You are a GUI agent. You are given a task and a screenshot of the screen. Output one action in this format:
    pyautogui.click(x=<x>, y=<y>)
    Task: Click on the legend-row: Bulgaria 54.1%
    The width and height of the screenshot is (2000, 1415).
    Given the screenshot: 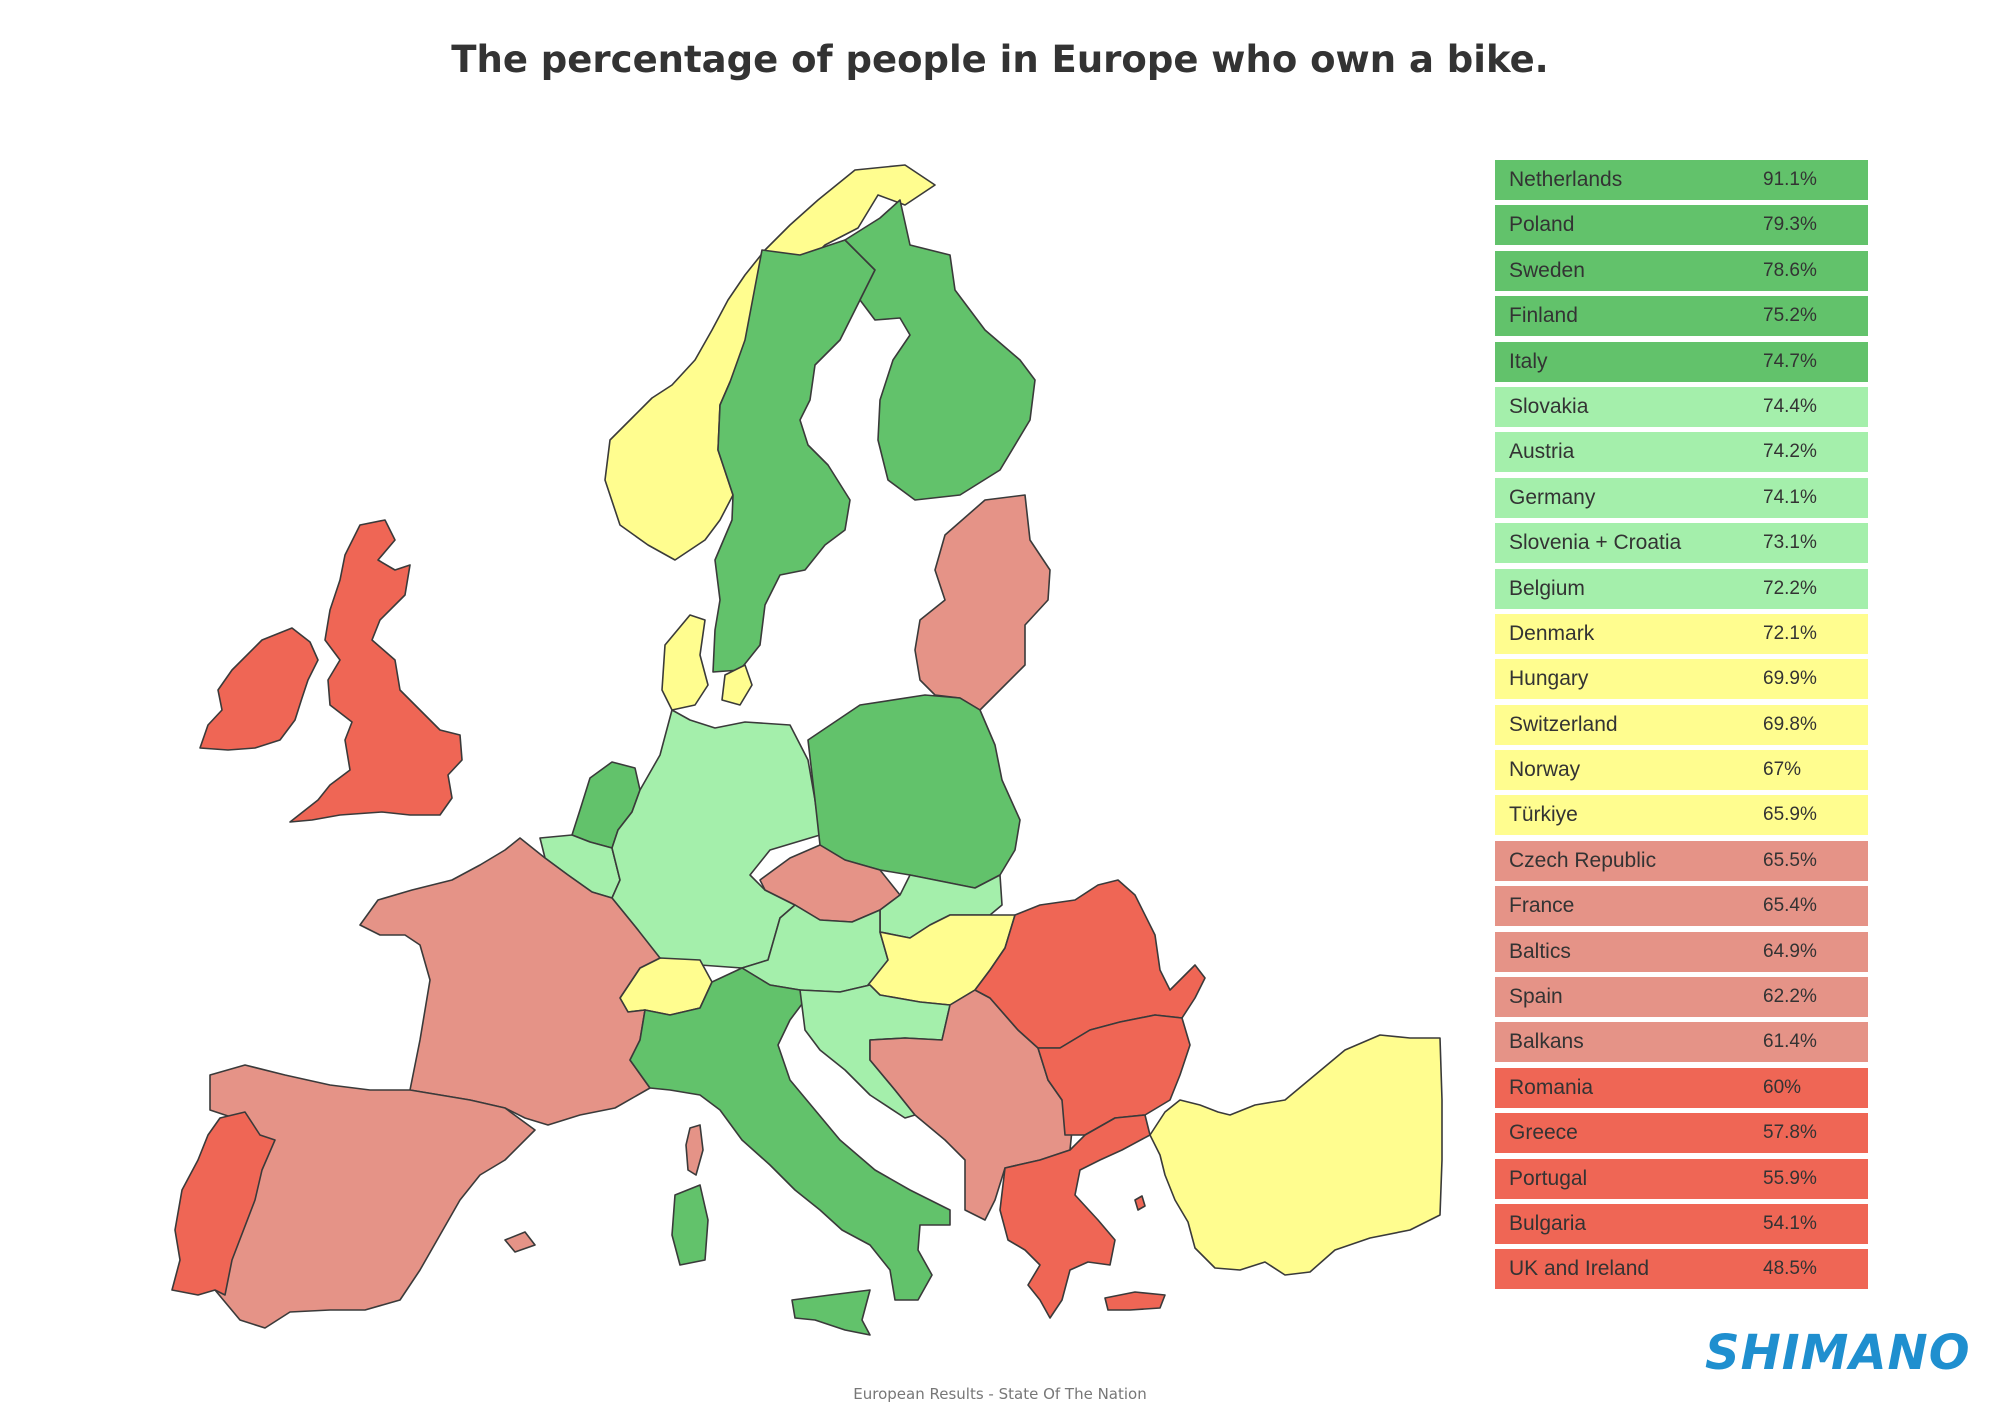 What is the action you would take?
    pyautogui.click(x=1681, y=1223)
    